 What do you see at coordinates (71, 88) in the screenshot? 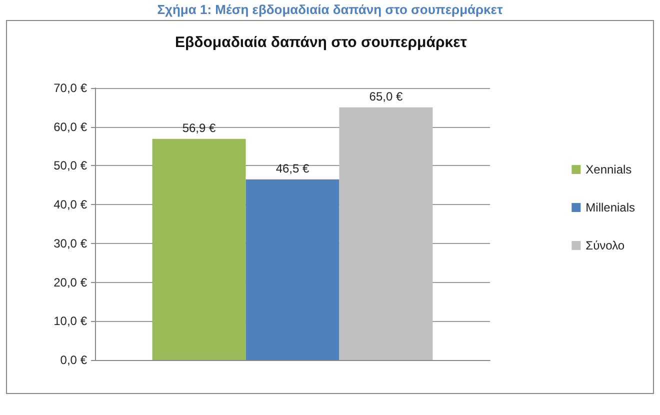
I see `y-tick-label: 70,0 €` at bounding box center [71, 88].